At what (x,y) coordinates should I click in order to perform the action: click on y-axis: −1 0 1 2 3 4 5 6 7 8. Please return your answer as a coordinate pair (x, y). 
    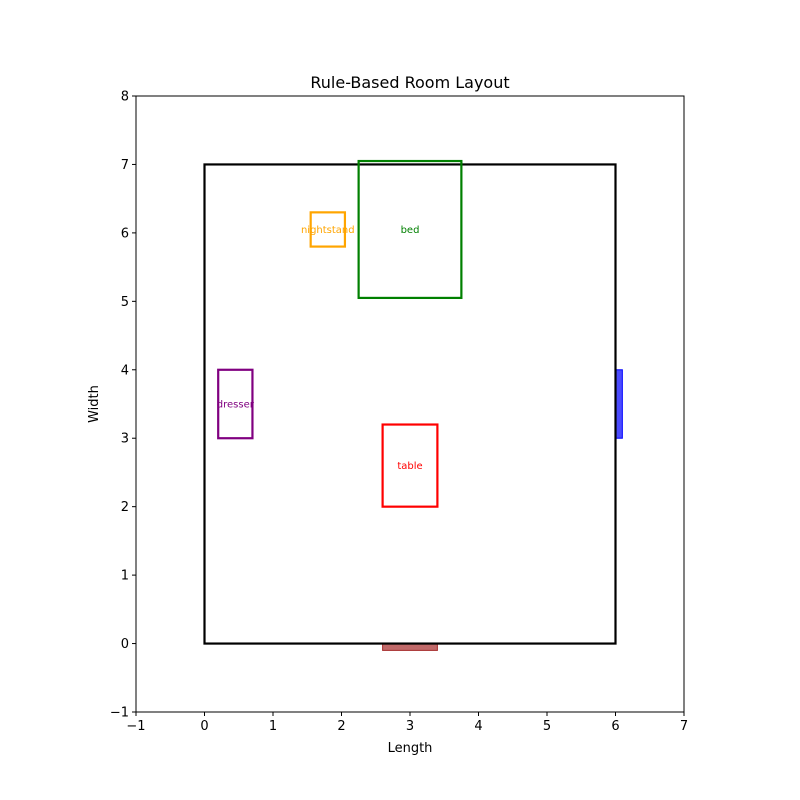
    Looking at the image, I should click on (123, 405).